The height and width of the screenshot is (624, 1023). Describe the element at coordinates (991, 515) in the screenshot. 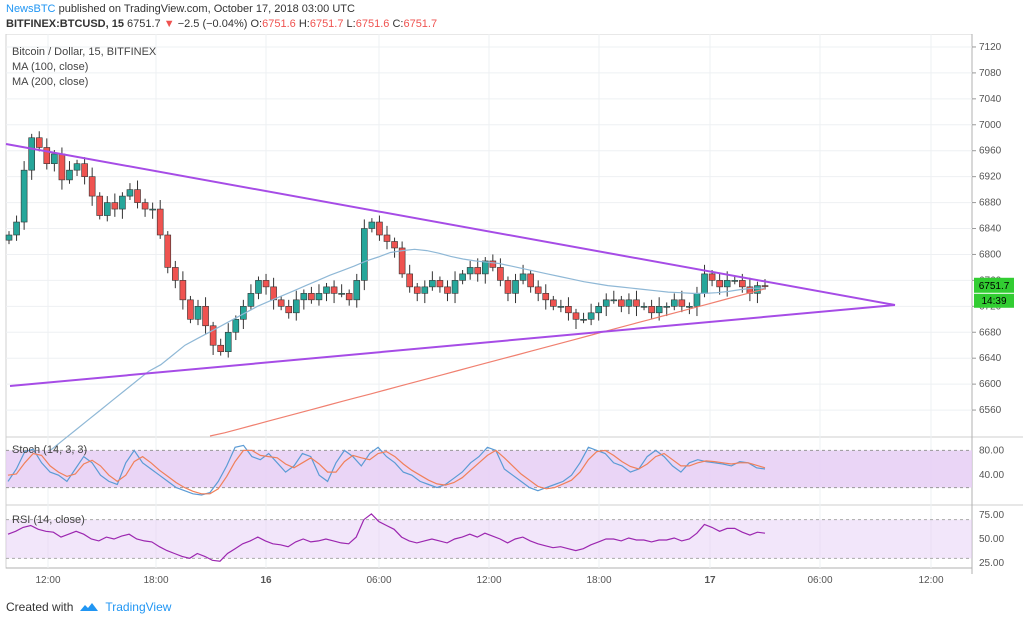

I see `rsi-tick-label: 75.00` at that location.